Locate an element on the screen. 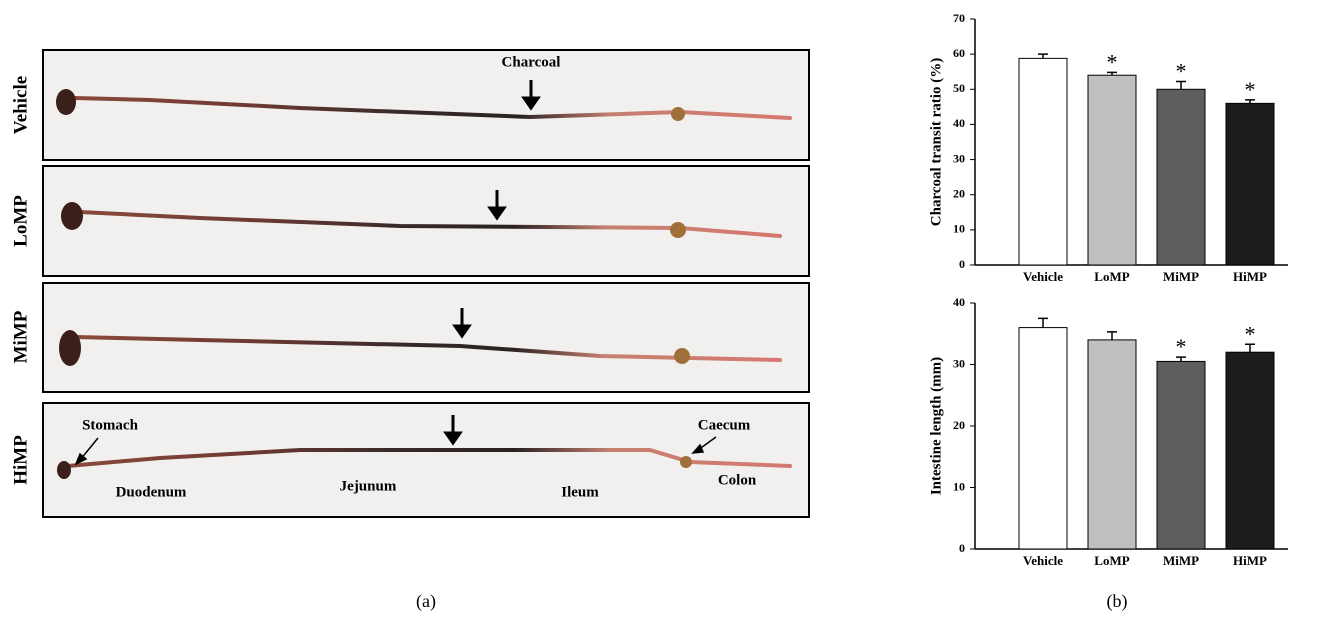  segment-label: Jejunum is located at coordinates (368, 486).